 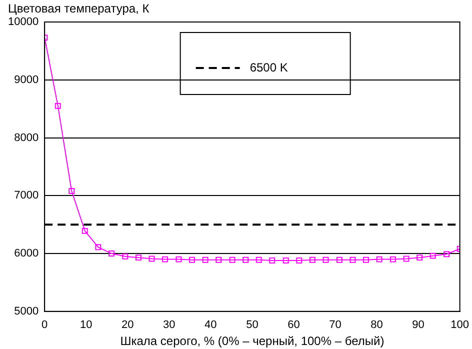 I want to click on x-tick-label: 20, so click(x=128, y=325).